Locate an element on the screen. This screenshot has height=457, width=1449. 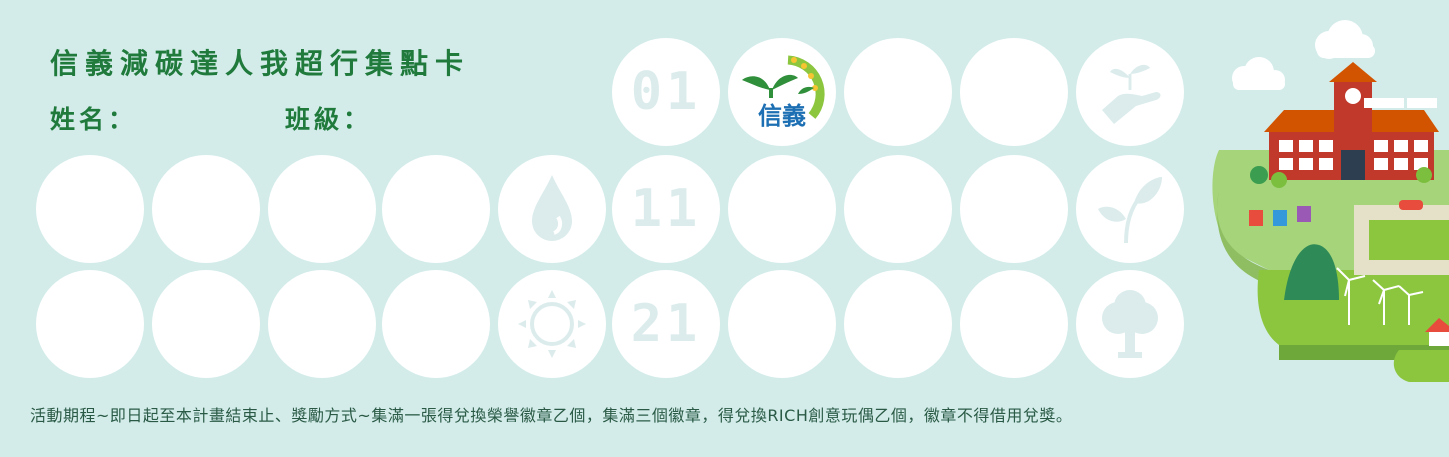
sun-icon is located at coordinates (552, 324).